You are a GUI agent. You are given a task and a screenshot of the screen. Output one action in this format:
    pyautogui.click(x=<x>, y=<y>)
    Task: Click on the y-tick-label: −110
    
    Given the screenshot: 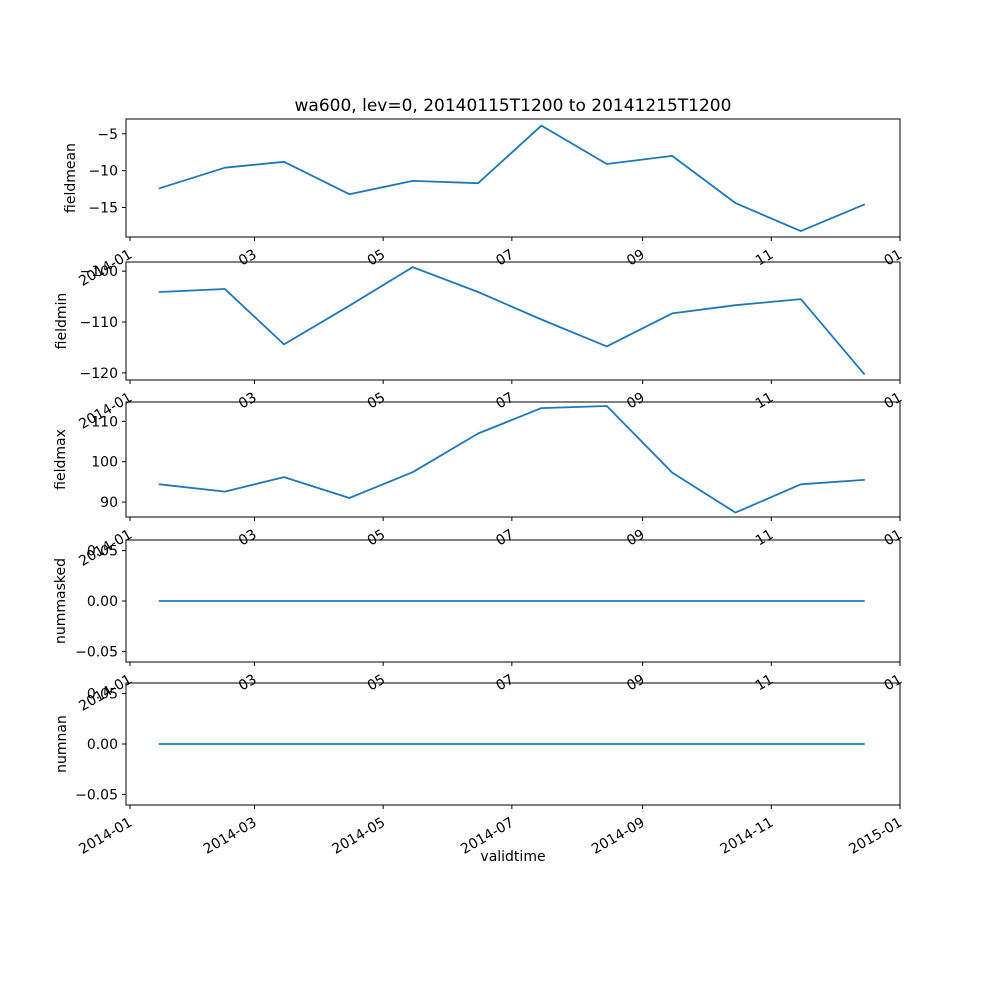 What is the action you would take?
    pyautogui.click(x=99, y=323)
    